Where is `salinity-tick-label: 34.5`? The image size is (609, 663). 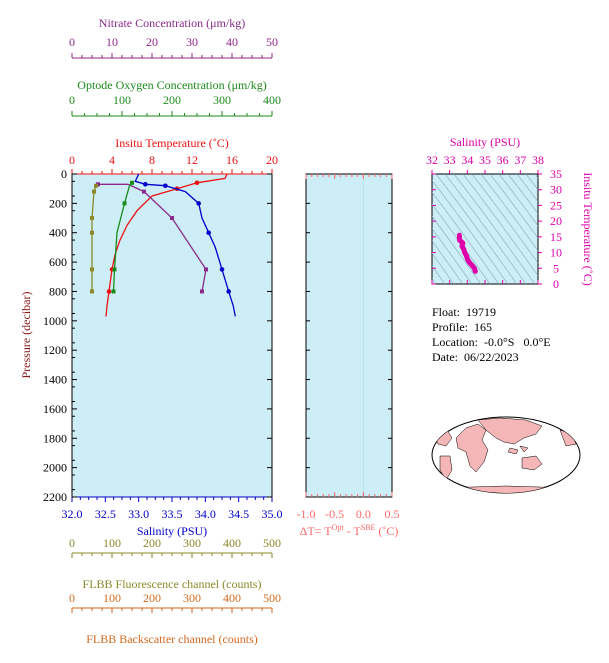
salinity-tick-label: 34.5 is located at coordinates (238, 514).